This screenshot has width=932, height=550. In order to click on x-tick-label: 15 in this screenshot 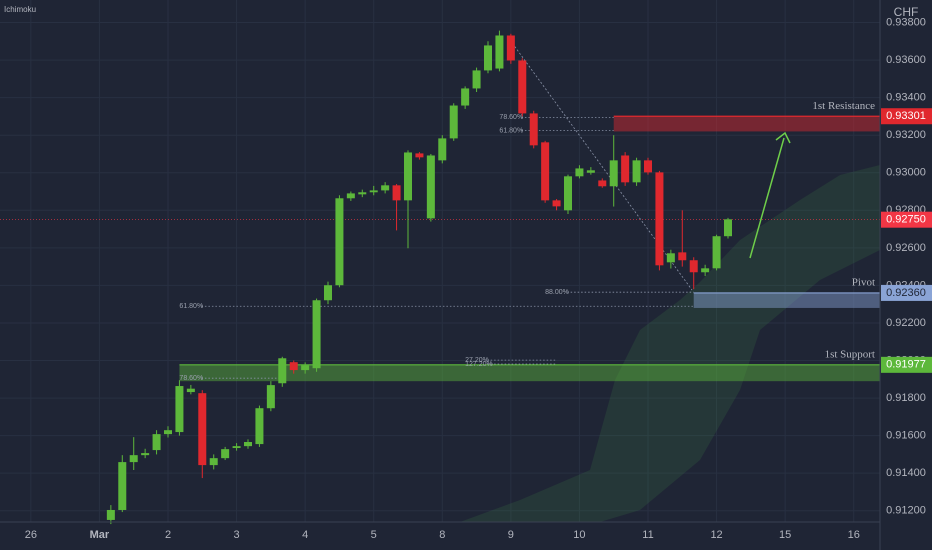, I will do `click(785, 535)`.